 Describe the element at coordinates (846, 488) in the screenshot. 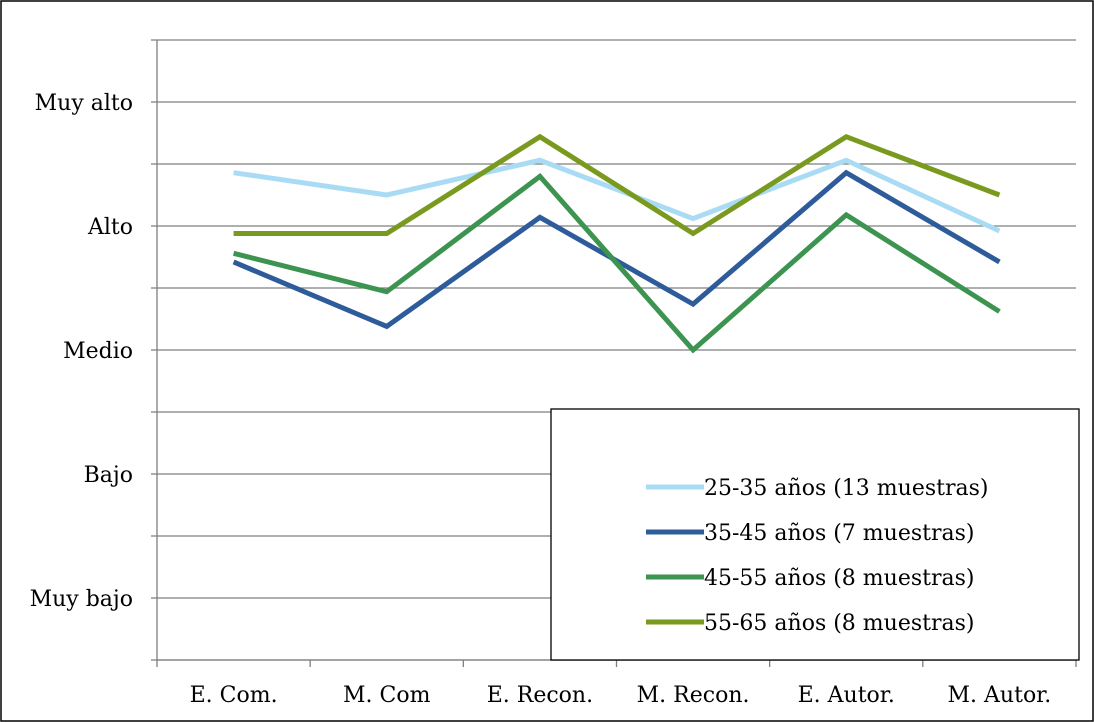

I see `legend-label: 25-35 años (13 muestras)` at that location.